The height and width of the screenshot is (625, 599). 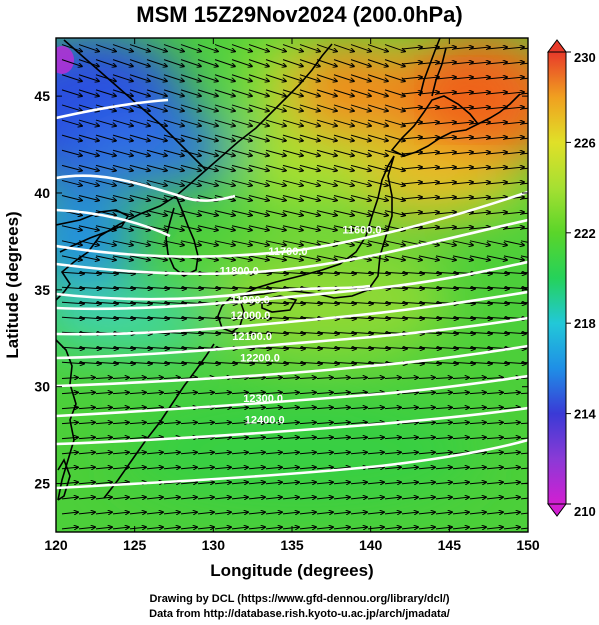 What do you see at coordinates (42, 96) in the screenshot?
I see `y-tick-label: 45` at bounding box center [42, 96].